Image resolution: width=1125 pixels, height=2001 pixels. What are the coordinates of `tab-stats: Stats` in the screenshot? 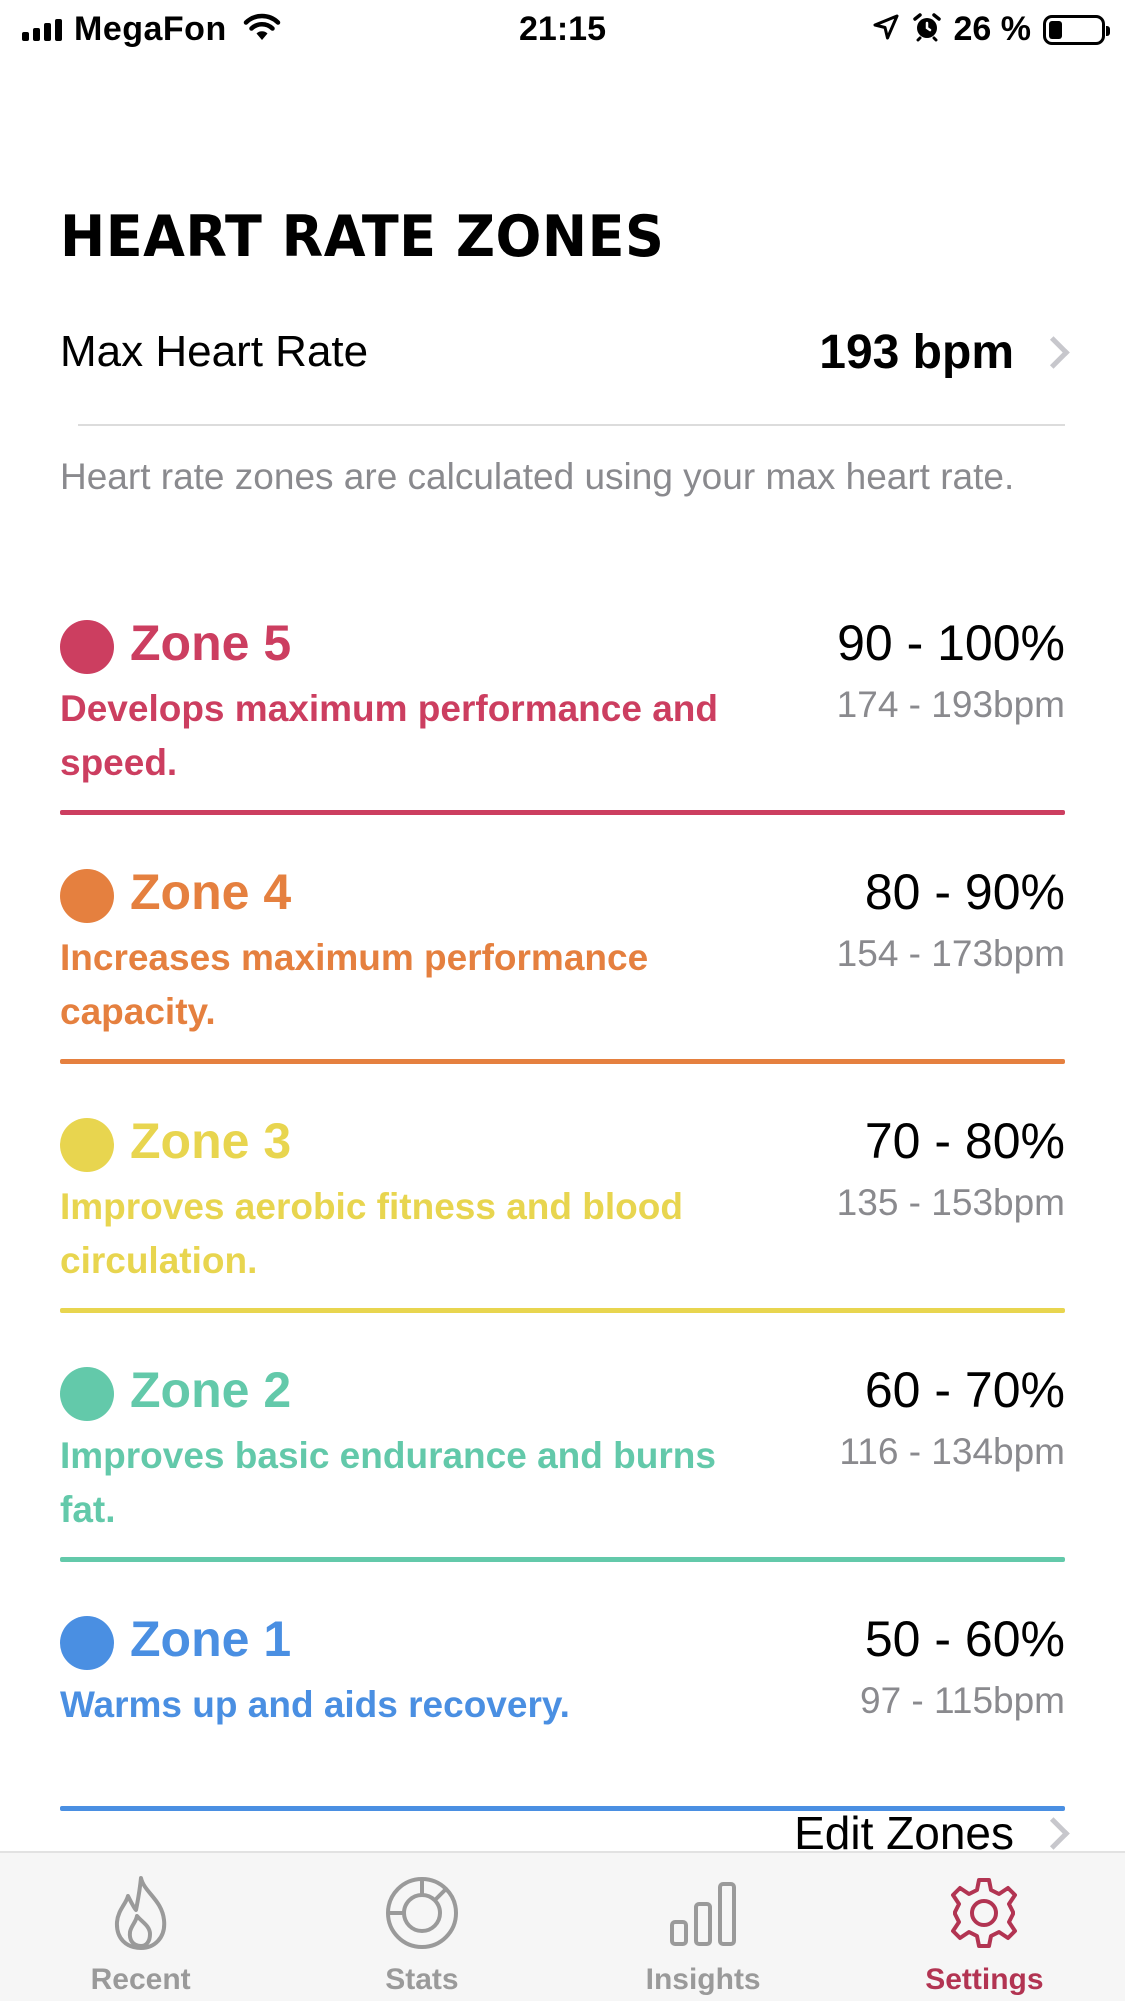 It's located at (421, 1927).